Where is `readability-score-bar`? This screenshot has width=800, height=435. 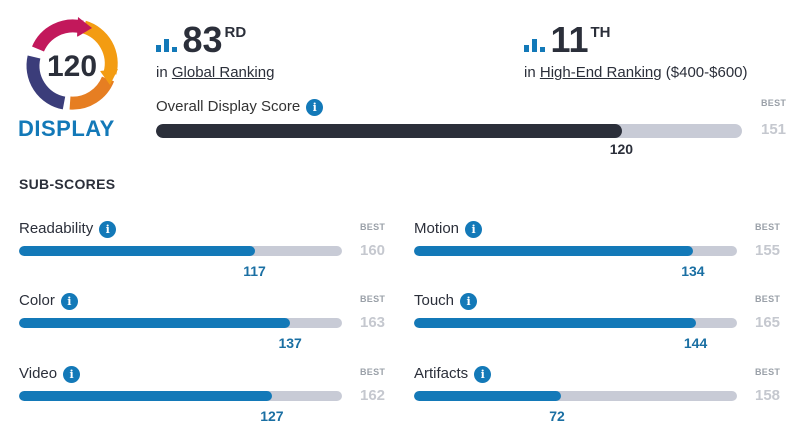
readability-score-bar is located at coordinates (180, 251).